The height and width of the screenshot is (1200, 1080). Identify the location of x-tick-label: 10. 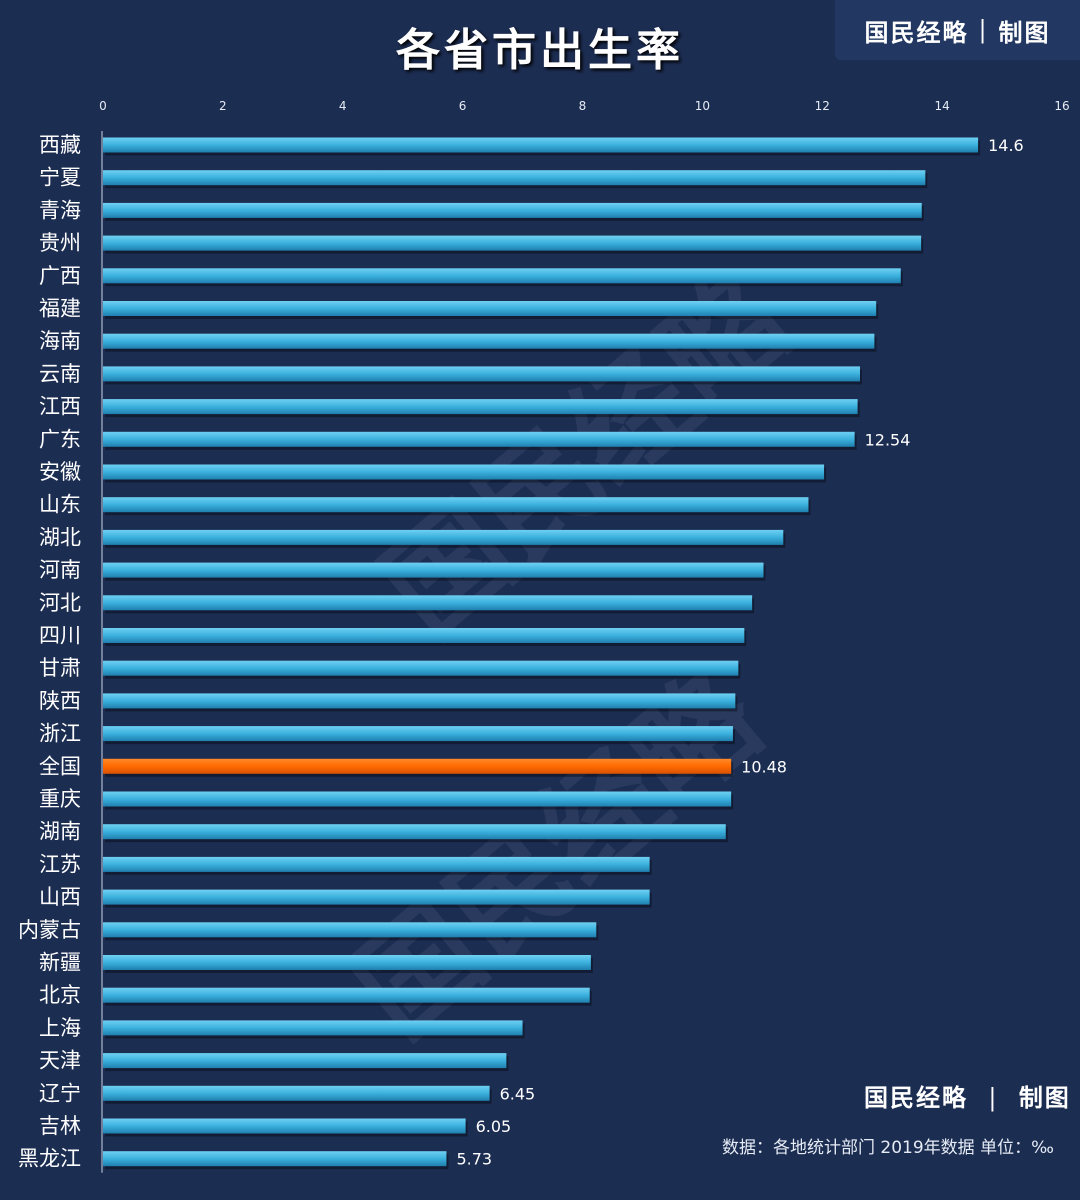
(702, 106).